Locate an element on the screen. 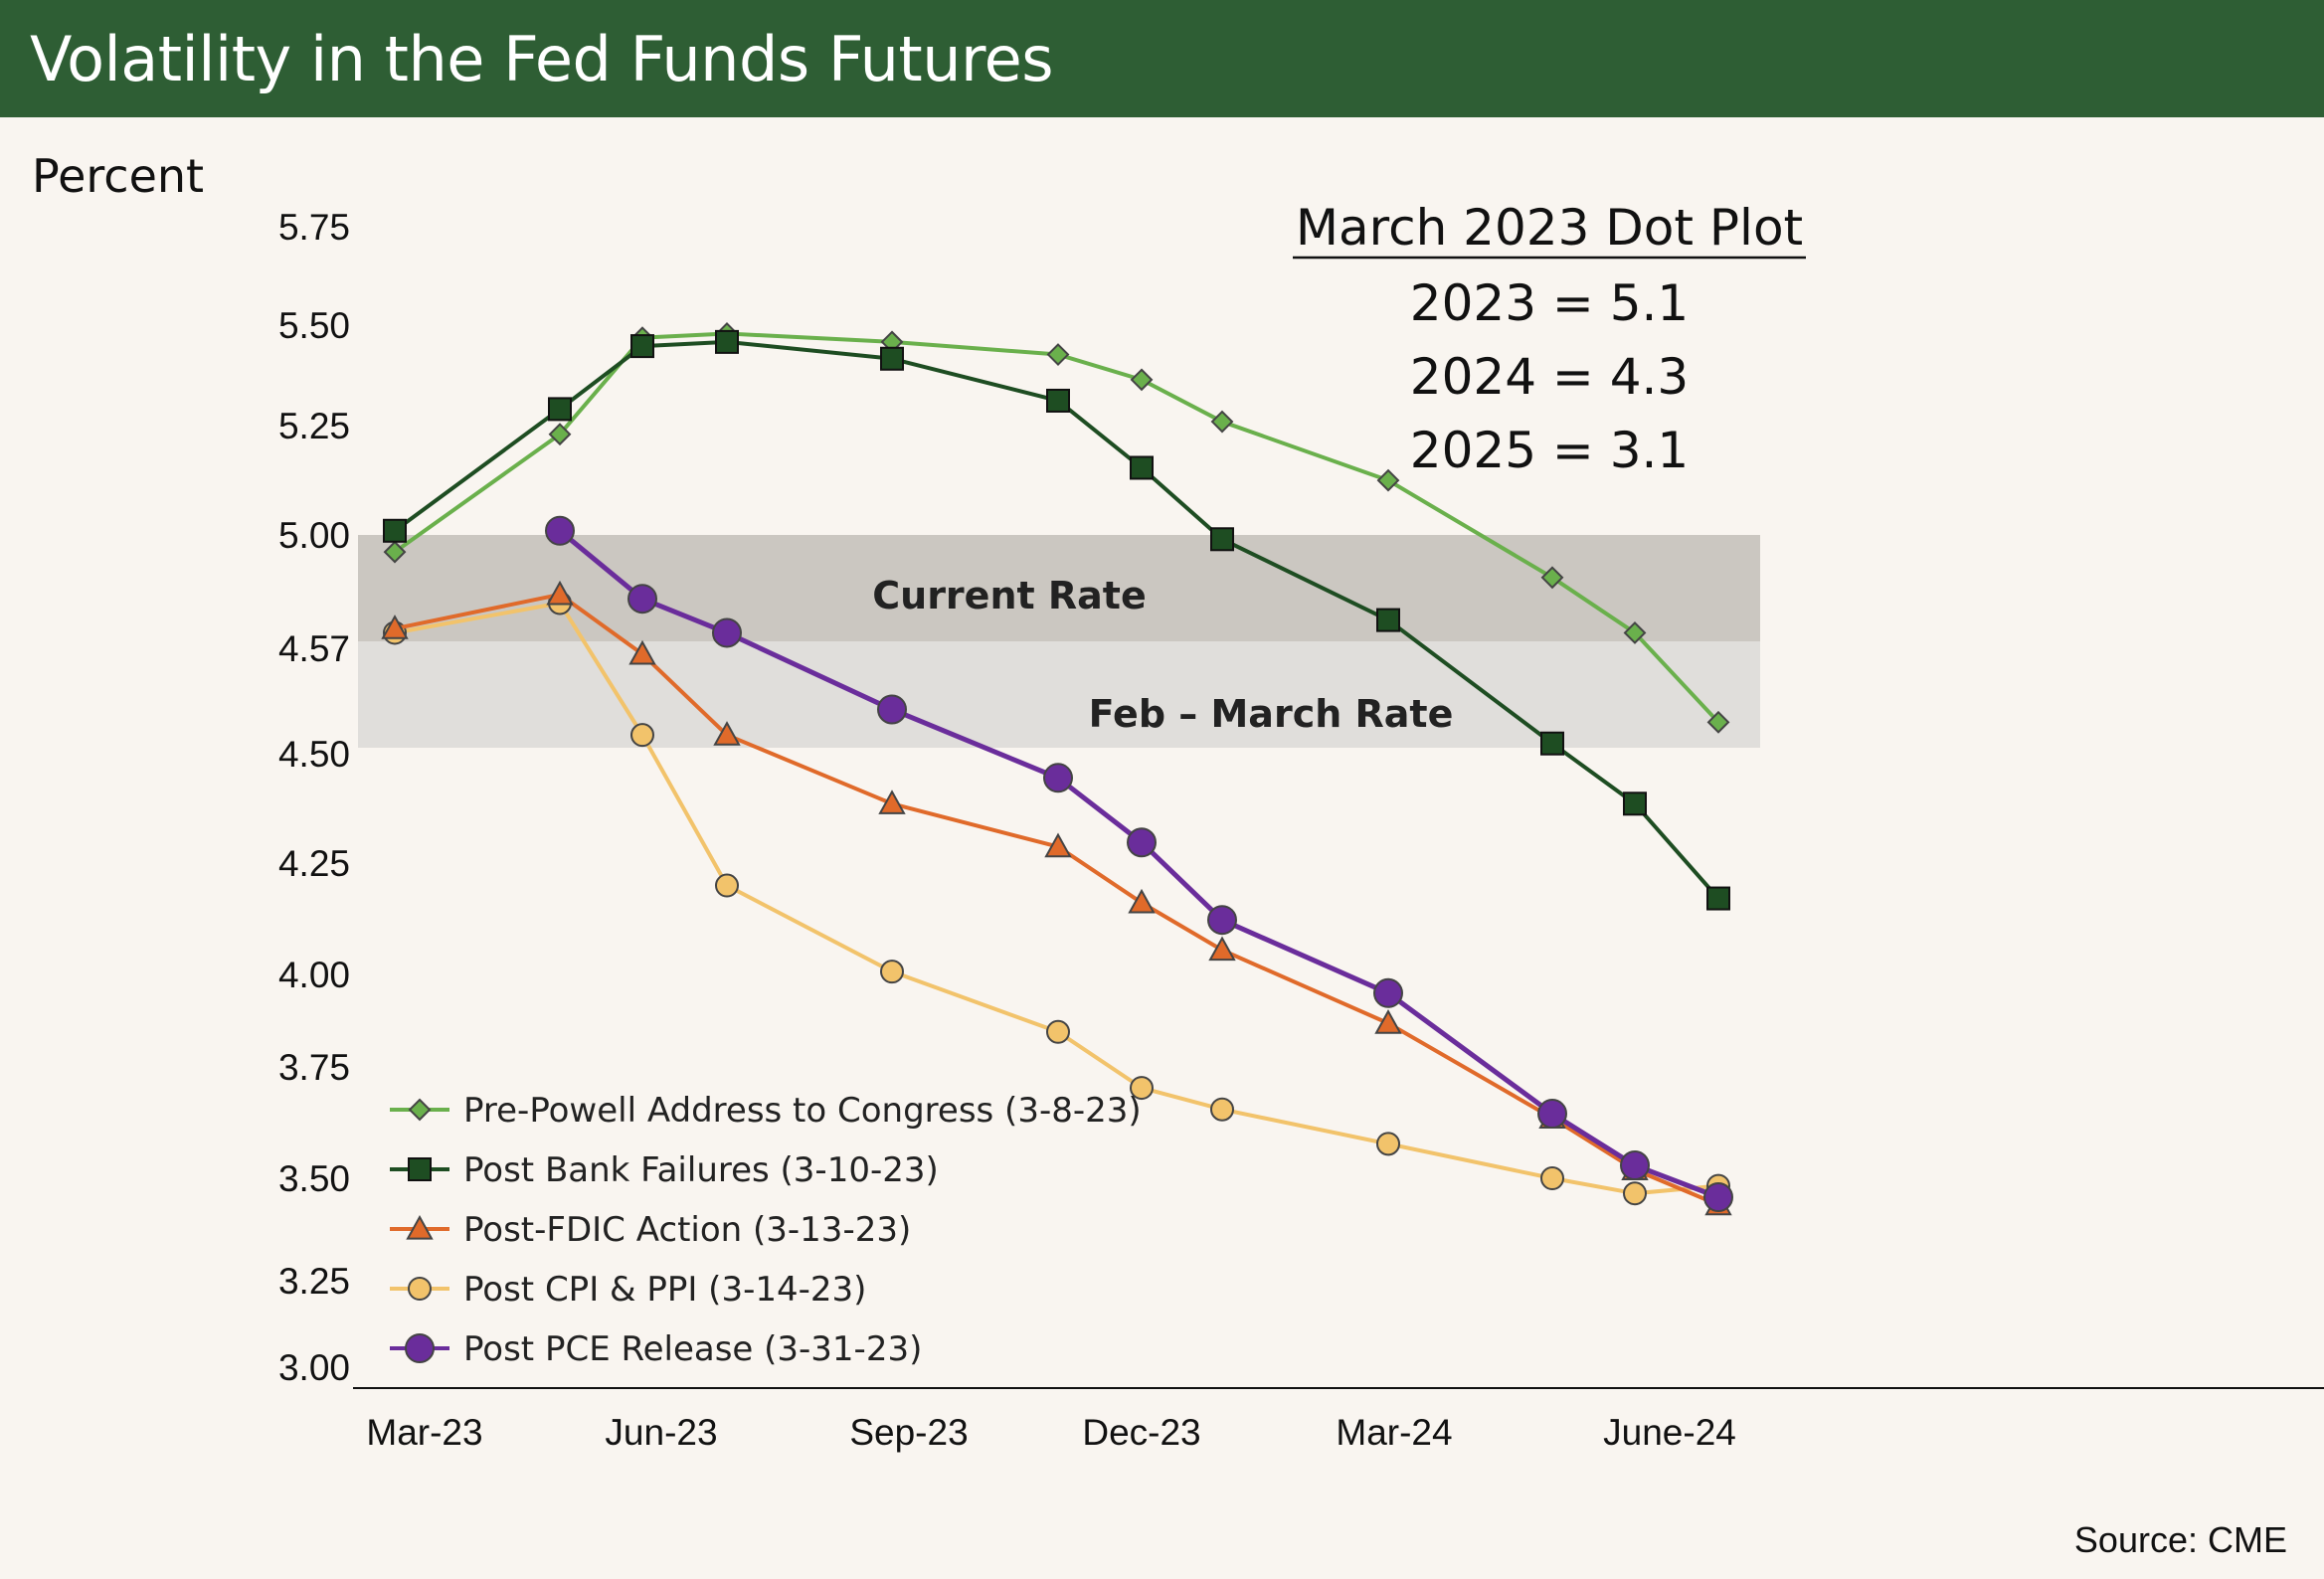  page-title: Volatility in the Fed Funds Futures is located at coordinates (542, 59).